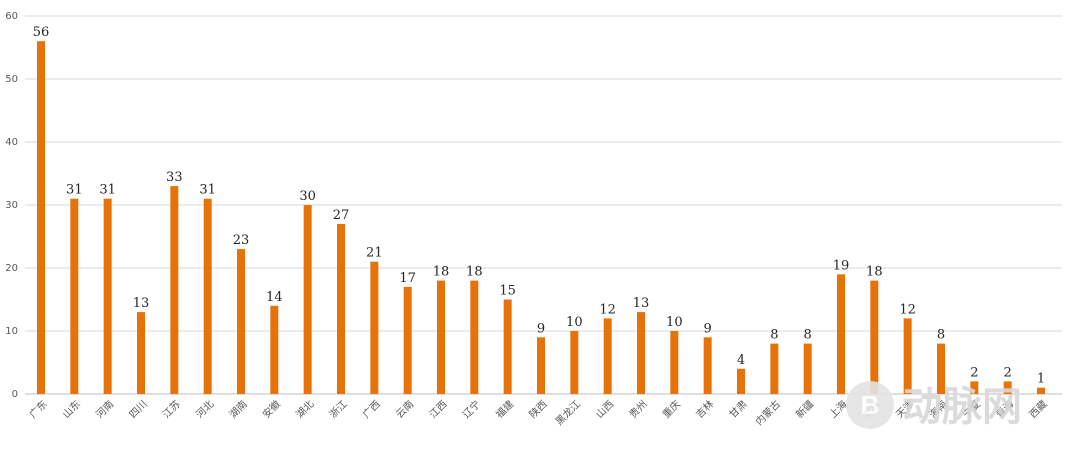 The image size is (1070, 451). Describe the element at coordinates (15, 394) in the screenshot. I see `y-tick-label: 0` at that location.